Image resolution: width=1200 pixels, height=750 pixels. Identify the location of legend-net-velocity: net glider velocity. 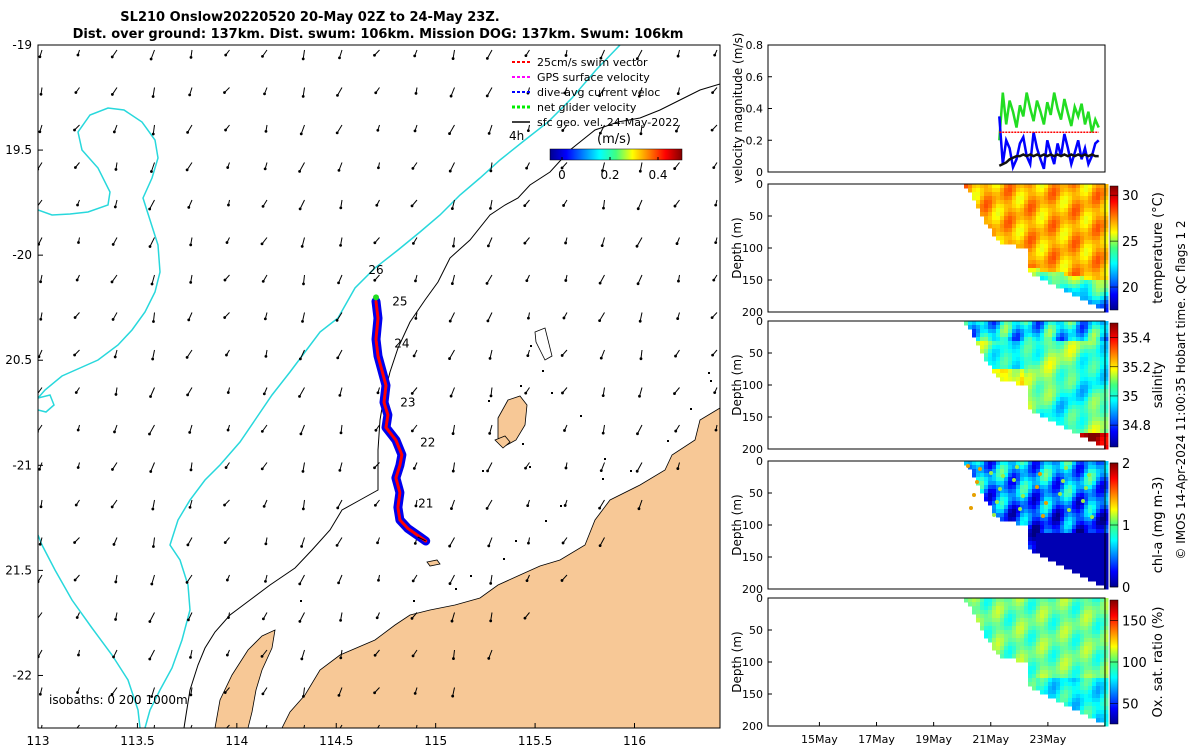
(587, 107).